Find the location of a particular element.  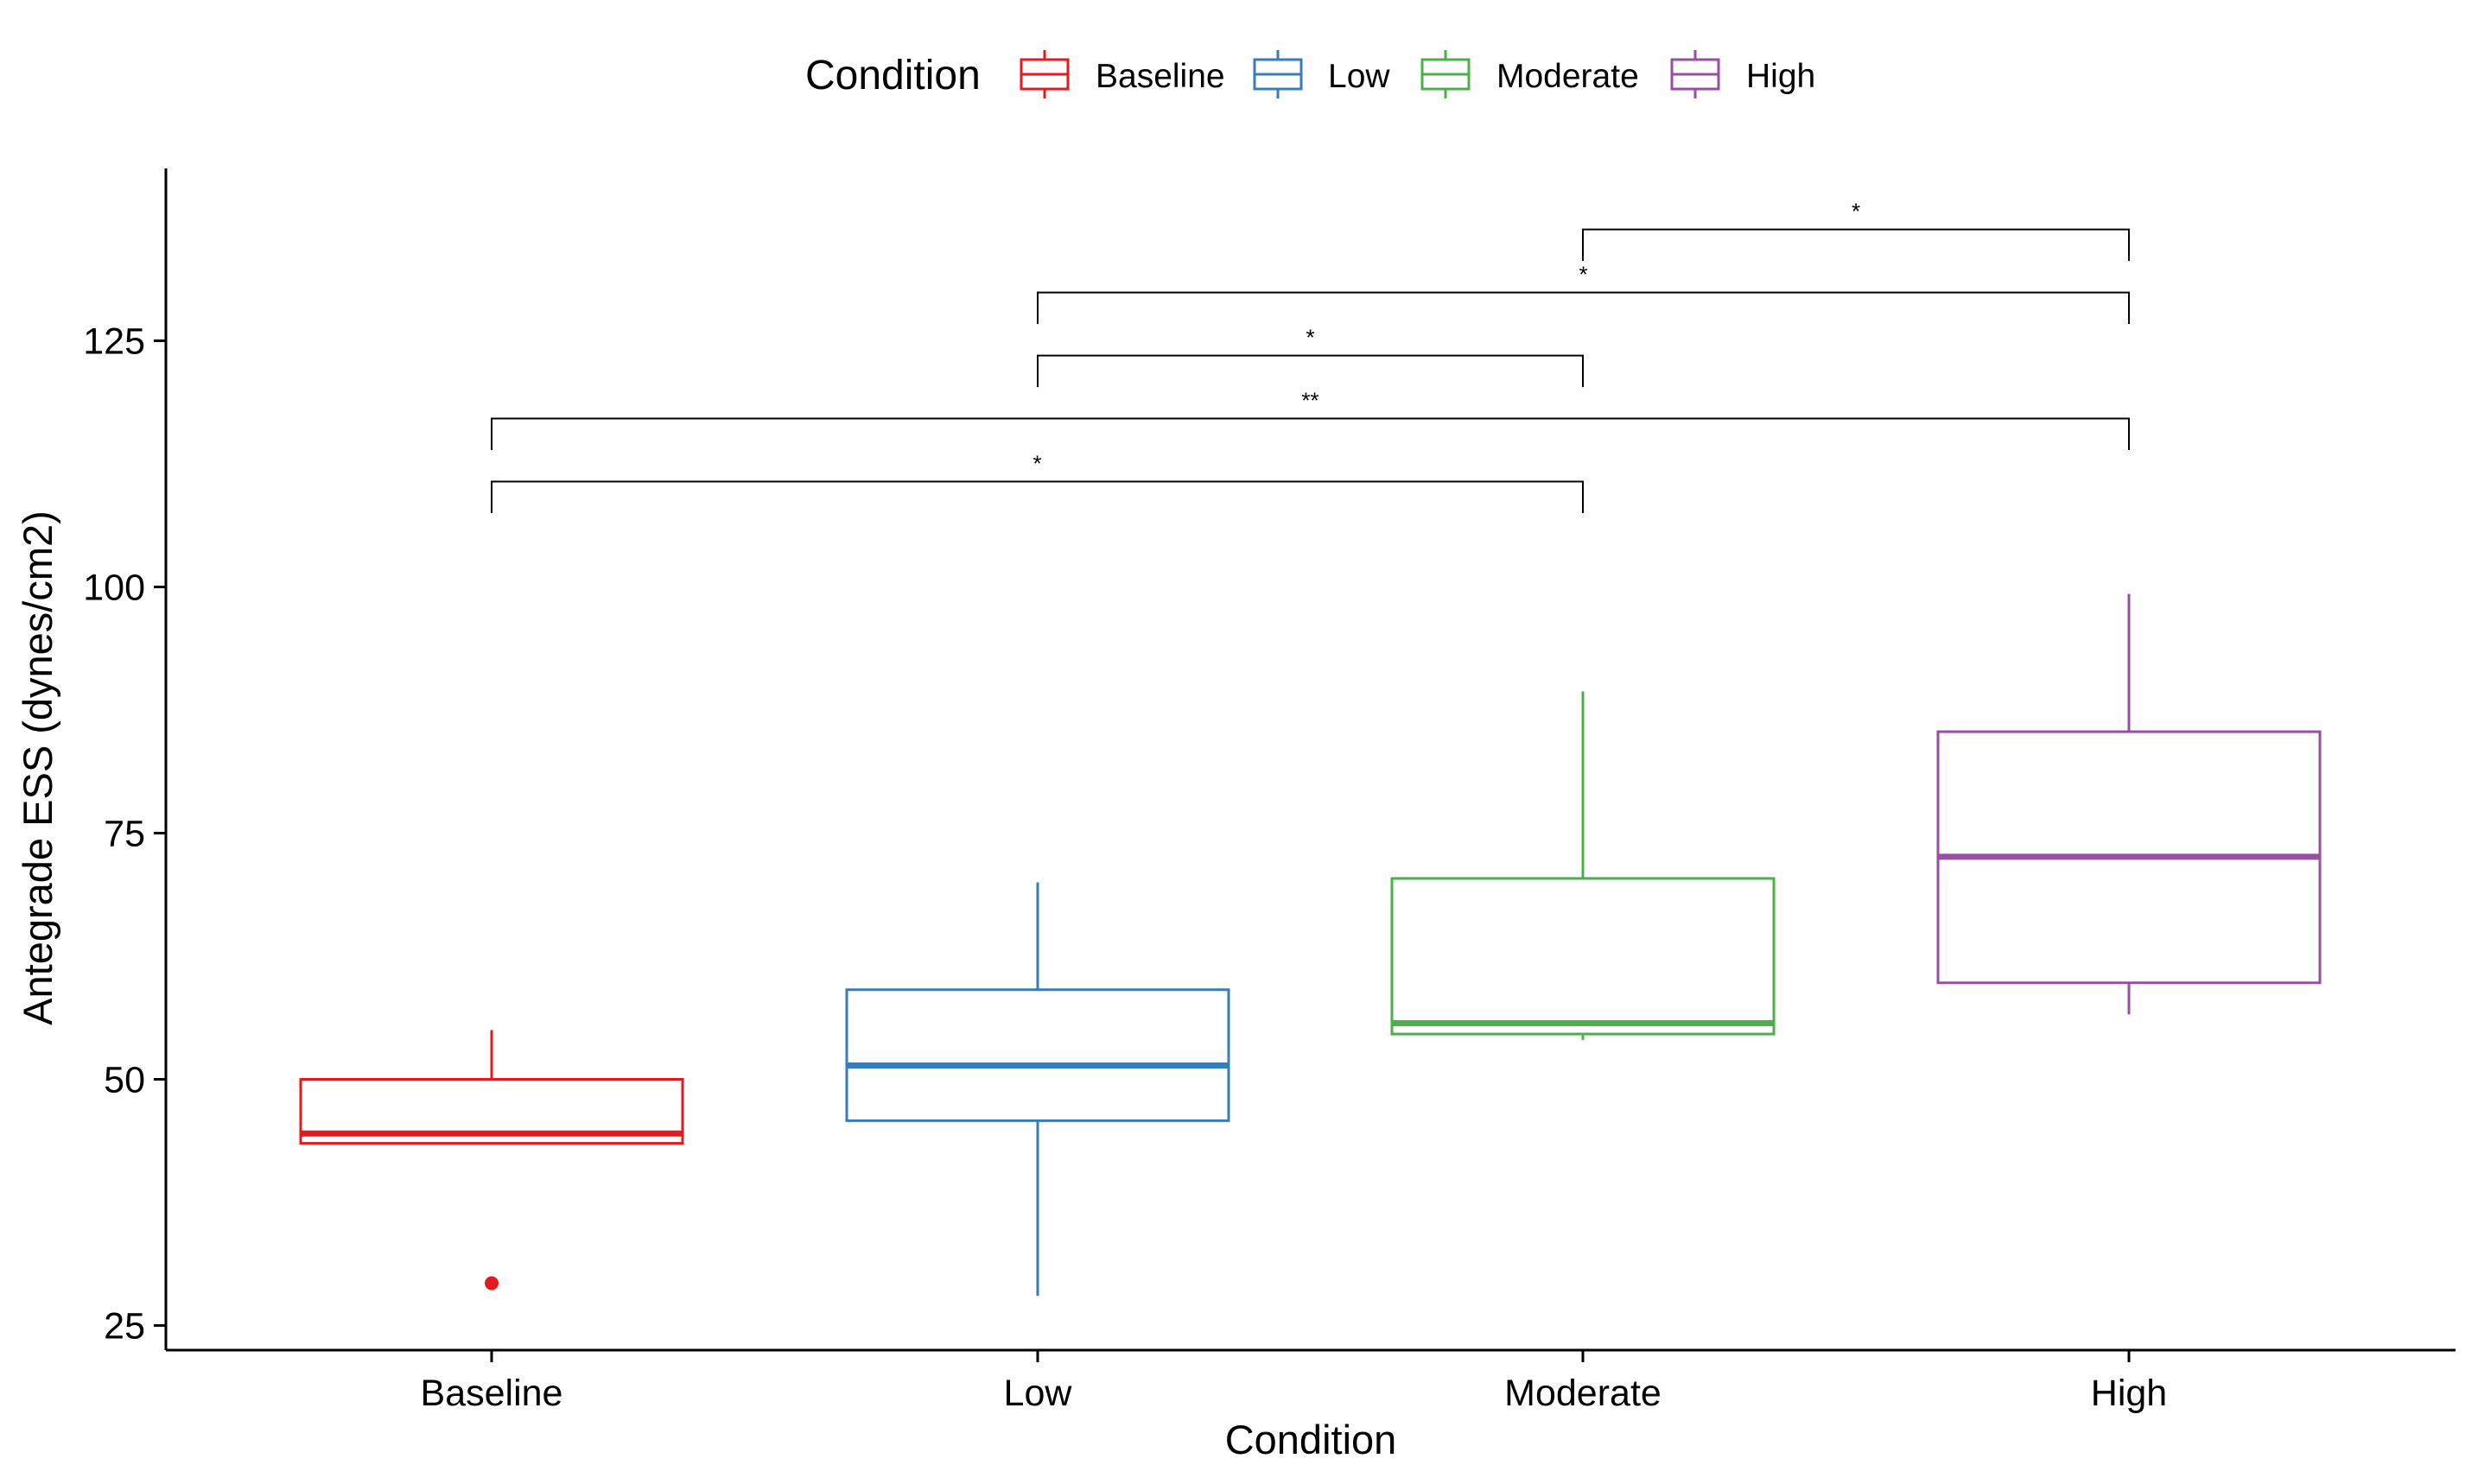

legend: Condition Baseline Low Moderate High is located at coordinates (1310, 74).